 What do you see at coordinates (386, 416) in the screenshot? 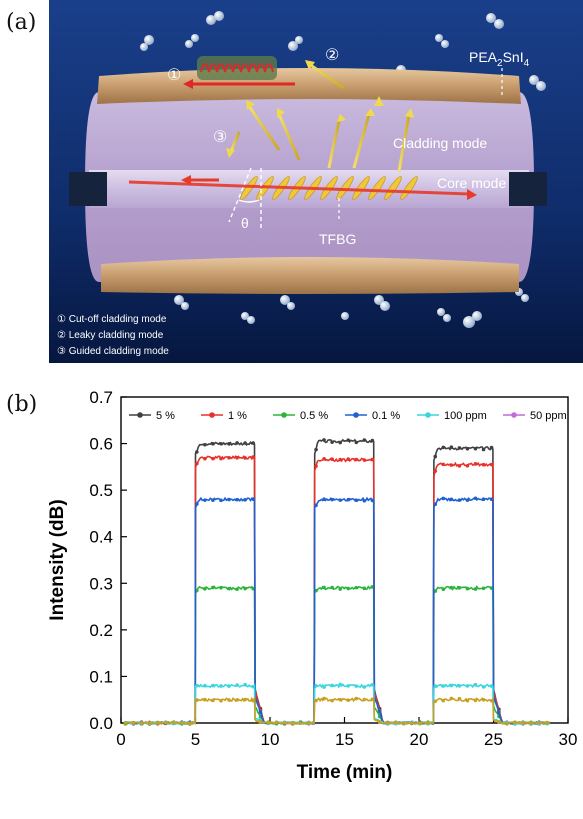
I see `legend-label: 0.1 %` at bounding box center [386, 416].